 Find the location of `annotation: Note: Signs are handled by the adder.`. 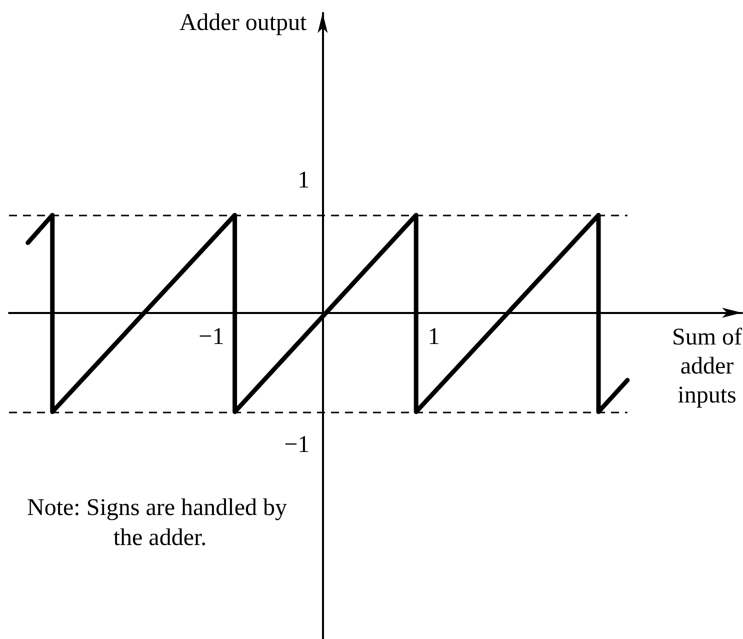

annotation: Note: Signs are handled by the adder. is located at coordinates (160, 523).